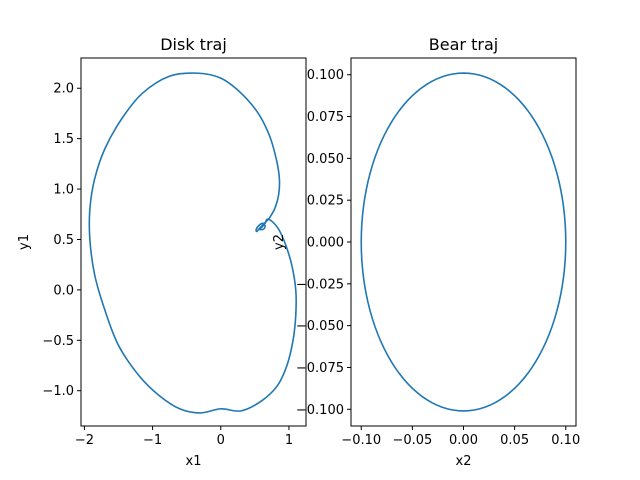 The width and height of the screenshot is (640, 480). Describe the element at coordinates (84, 440) in the screenshot. I see `x-tick-label: −2` at that location.